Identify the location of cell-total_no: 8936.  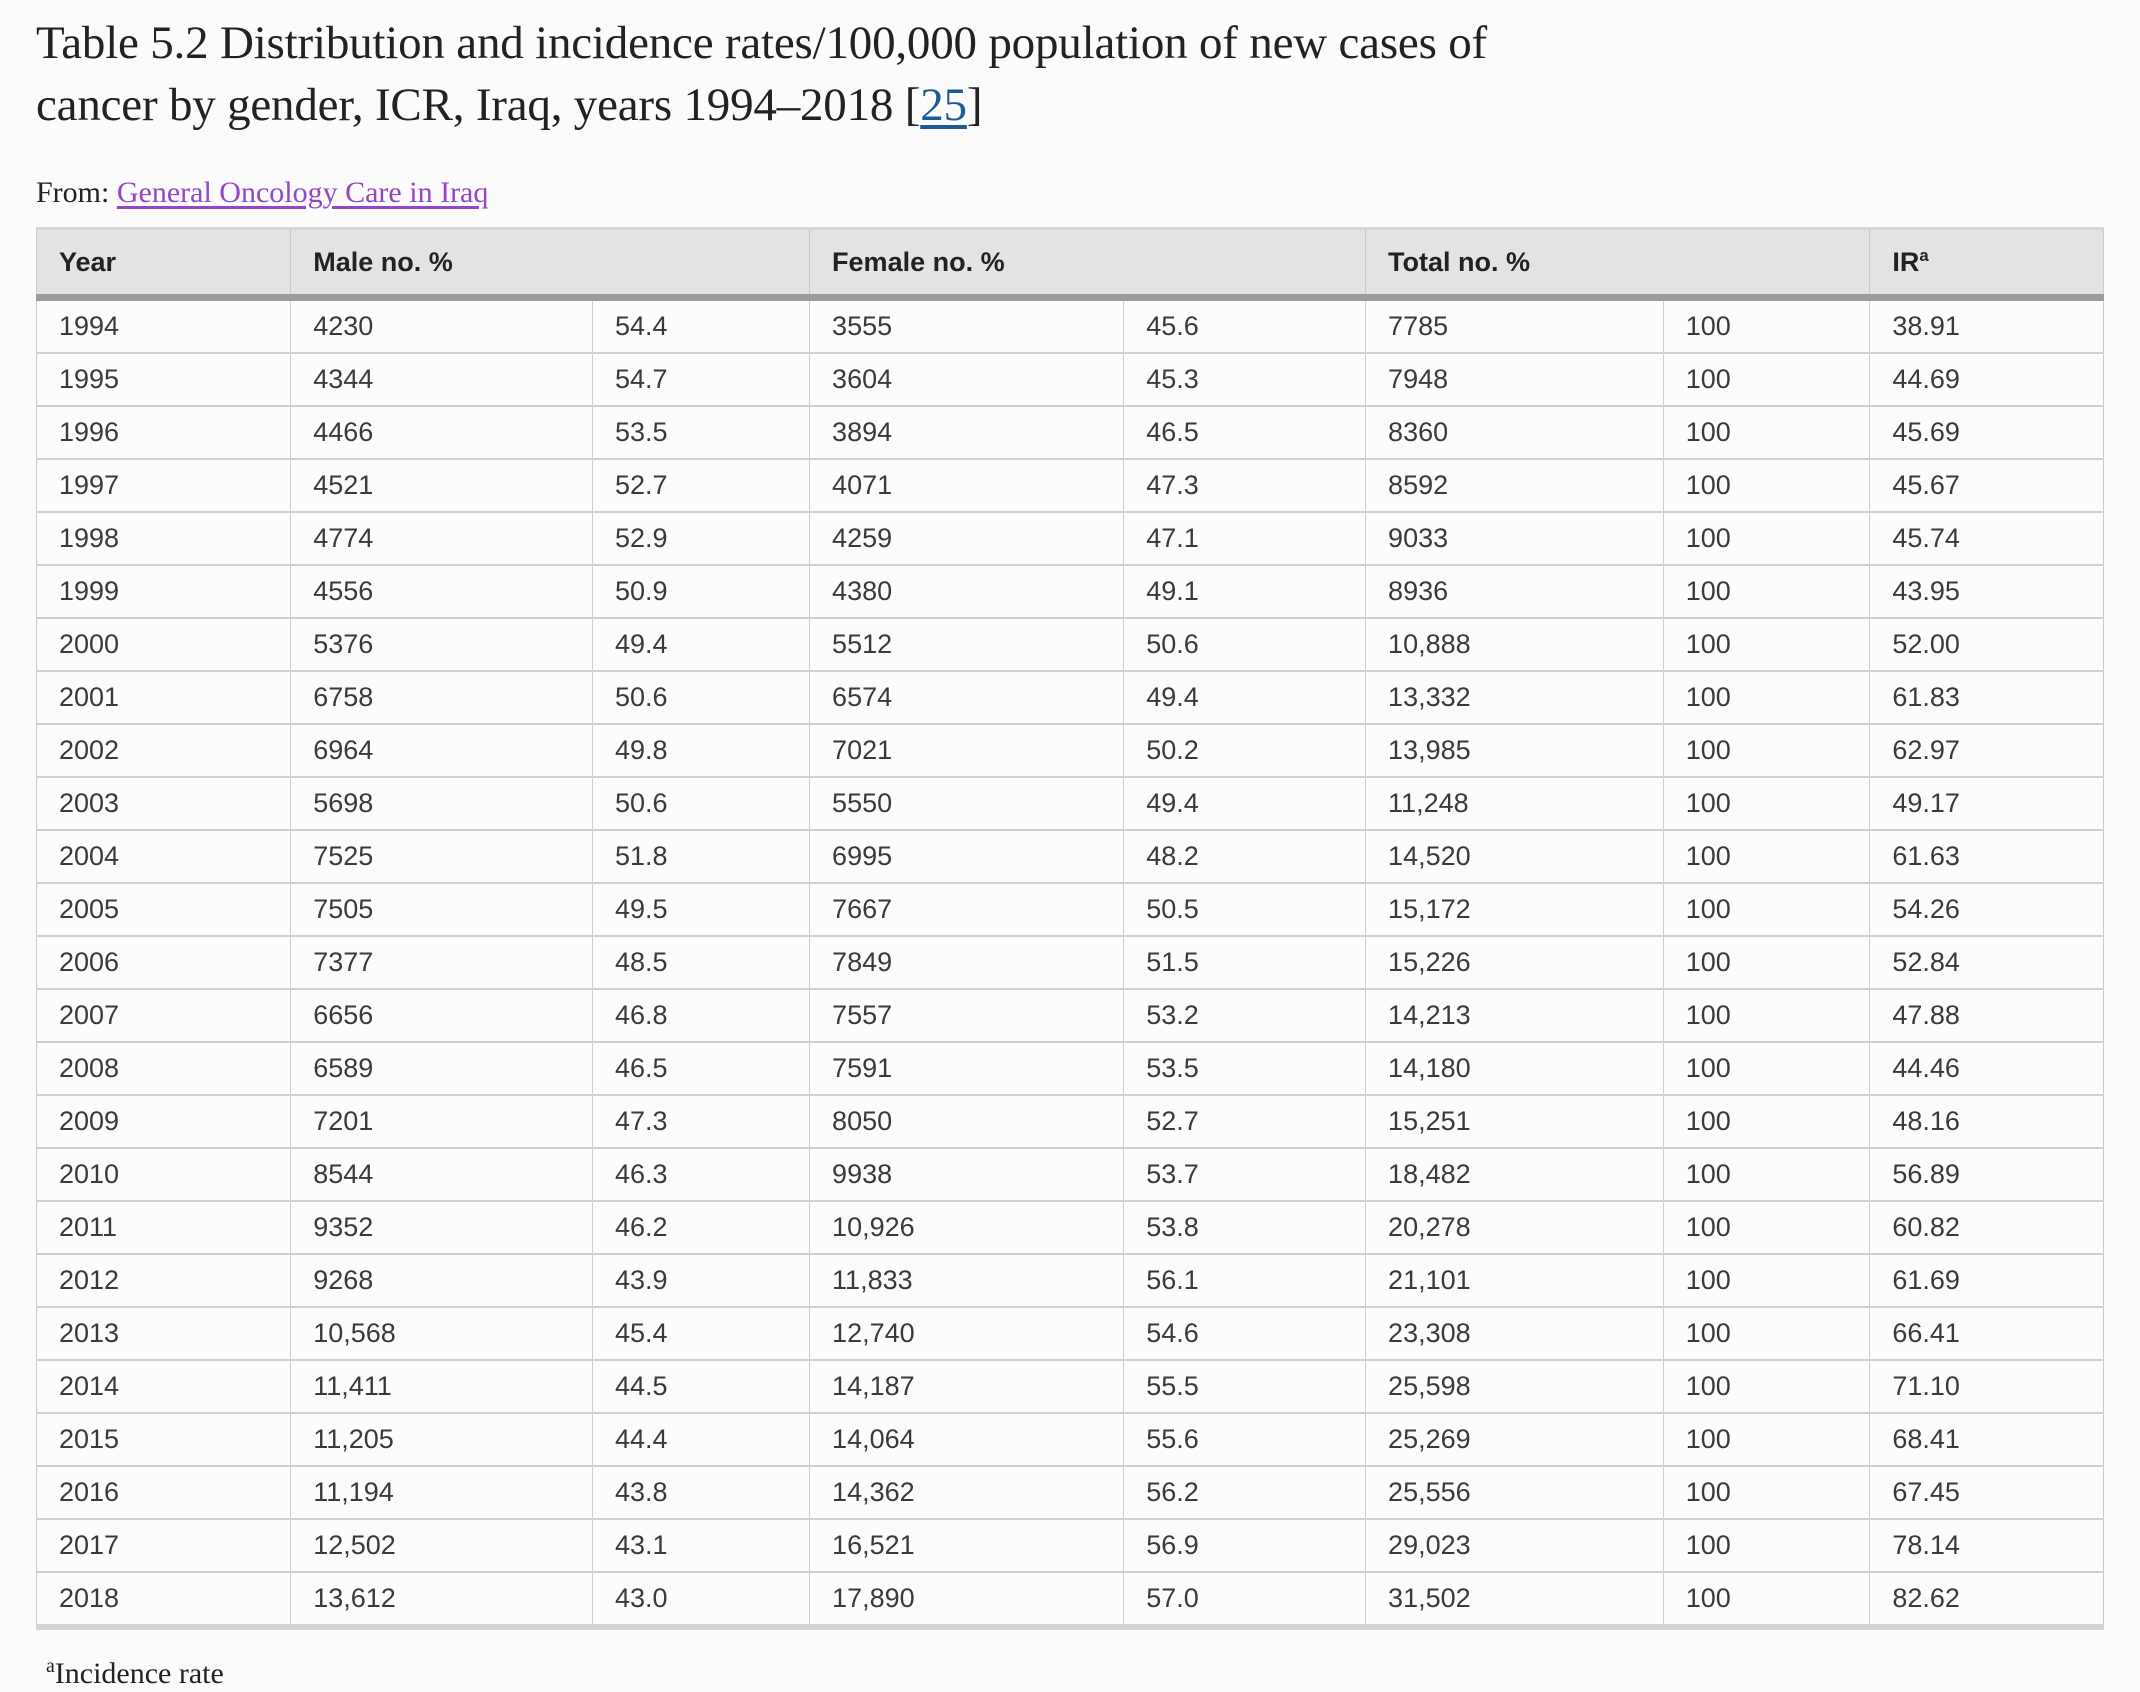
(1514, 591).